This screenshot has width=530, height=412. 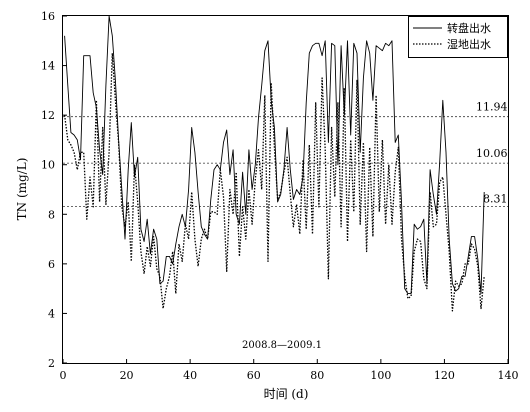 I want to click on y-axis-title: TN (mg/L), so click(x=22, y=189).